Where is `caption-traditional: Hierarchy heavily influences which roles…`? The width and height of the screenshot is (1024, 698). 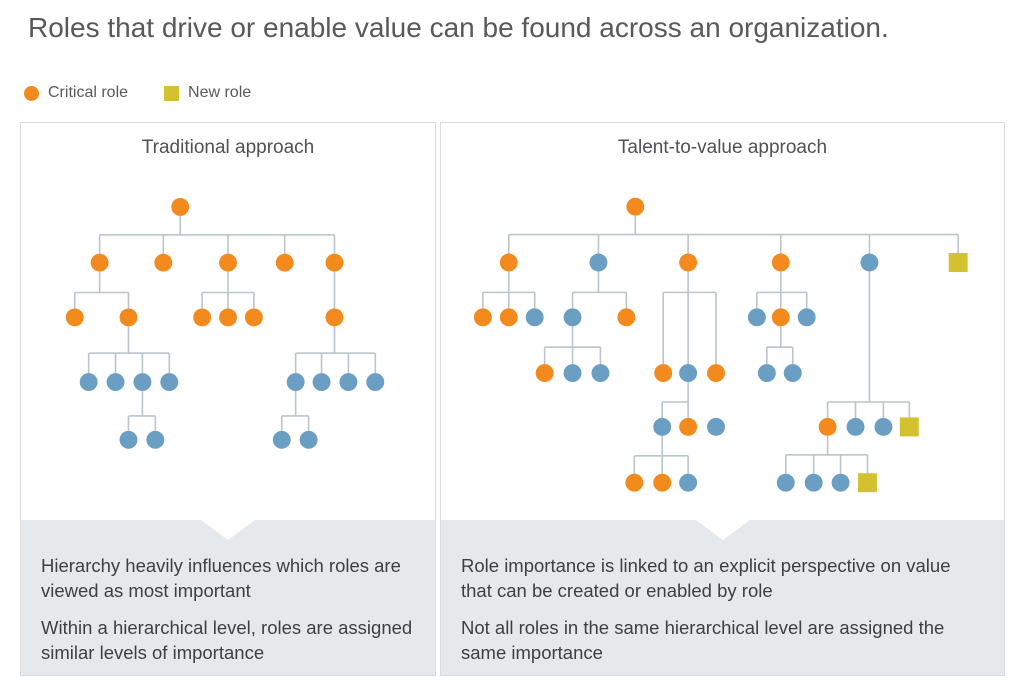
caption-traditional: Hierarchy heavily influences which roles… is located at coordinates (228, 597).